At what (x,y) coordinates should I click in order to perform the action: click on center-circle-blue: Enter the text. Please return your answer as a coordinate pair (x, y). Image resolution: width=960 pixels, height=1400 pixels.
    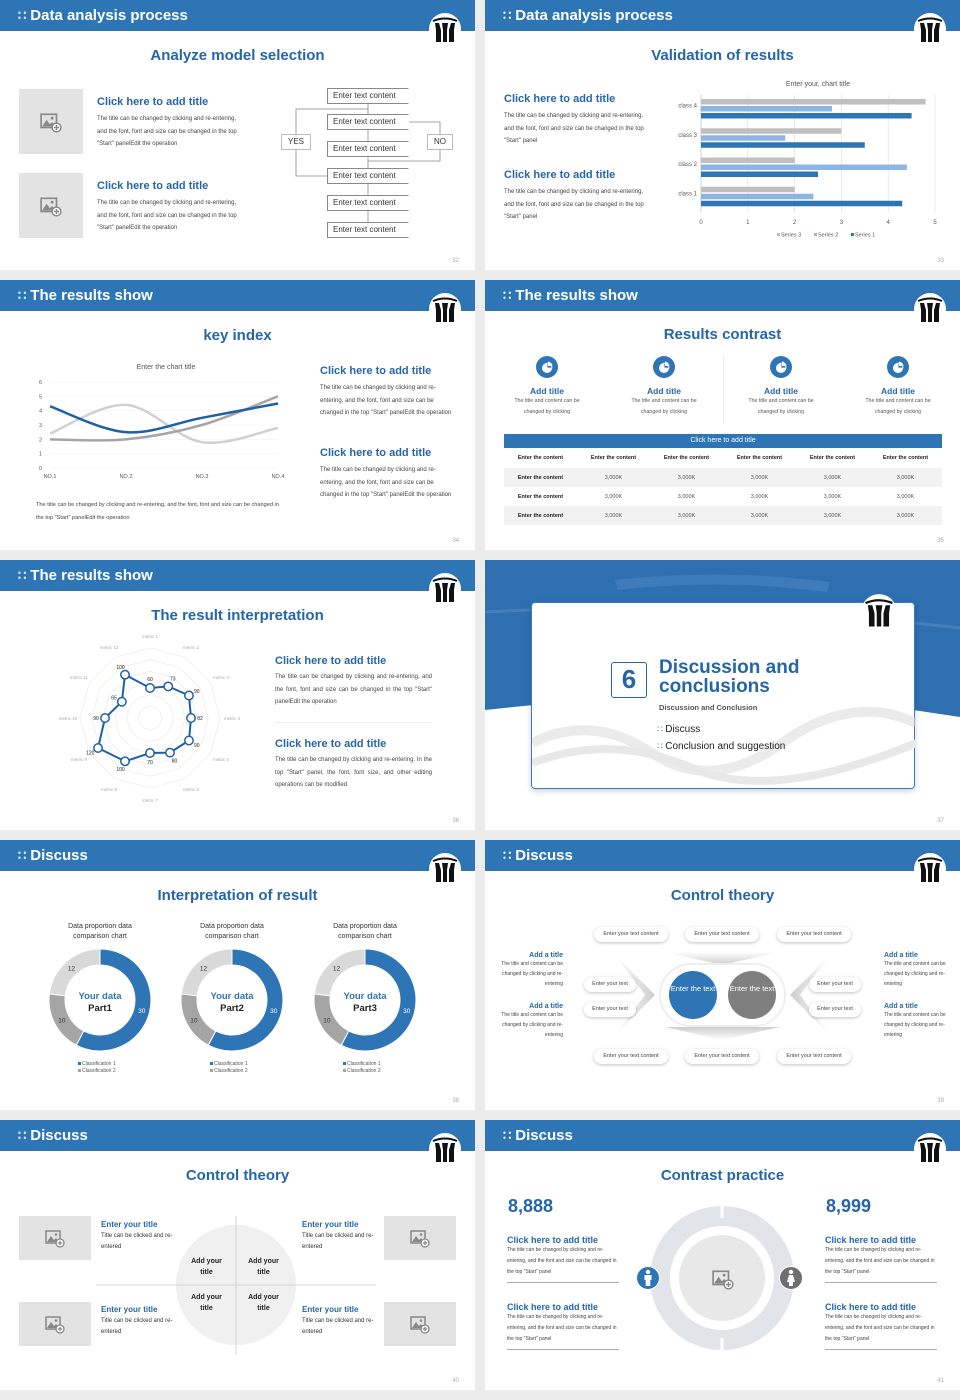
    Looking at the image, I should click on (693, 988).